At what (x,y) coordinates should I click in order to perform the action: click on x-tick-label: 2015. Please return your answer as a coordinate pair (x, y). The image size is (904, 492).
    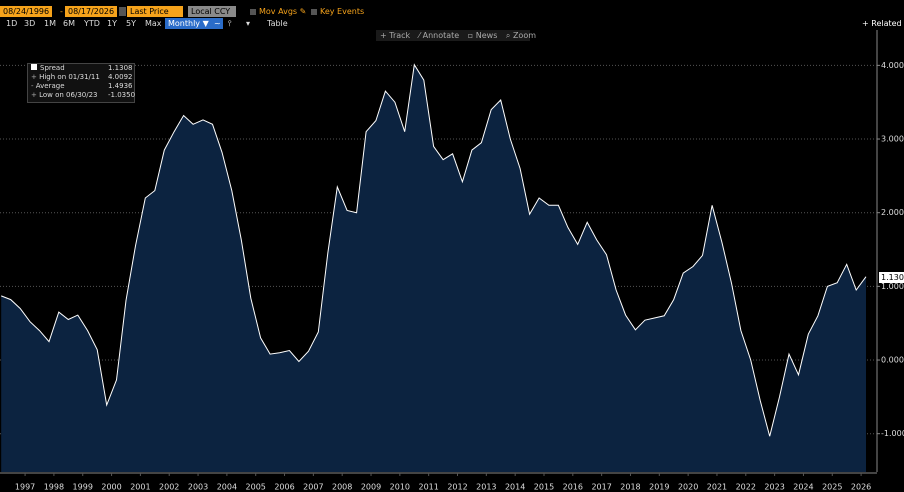
    Looking at the image, I should click on (544, 487).